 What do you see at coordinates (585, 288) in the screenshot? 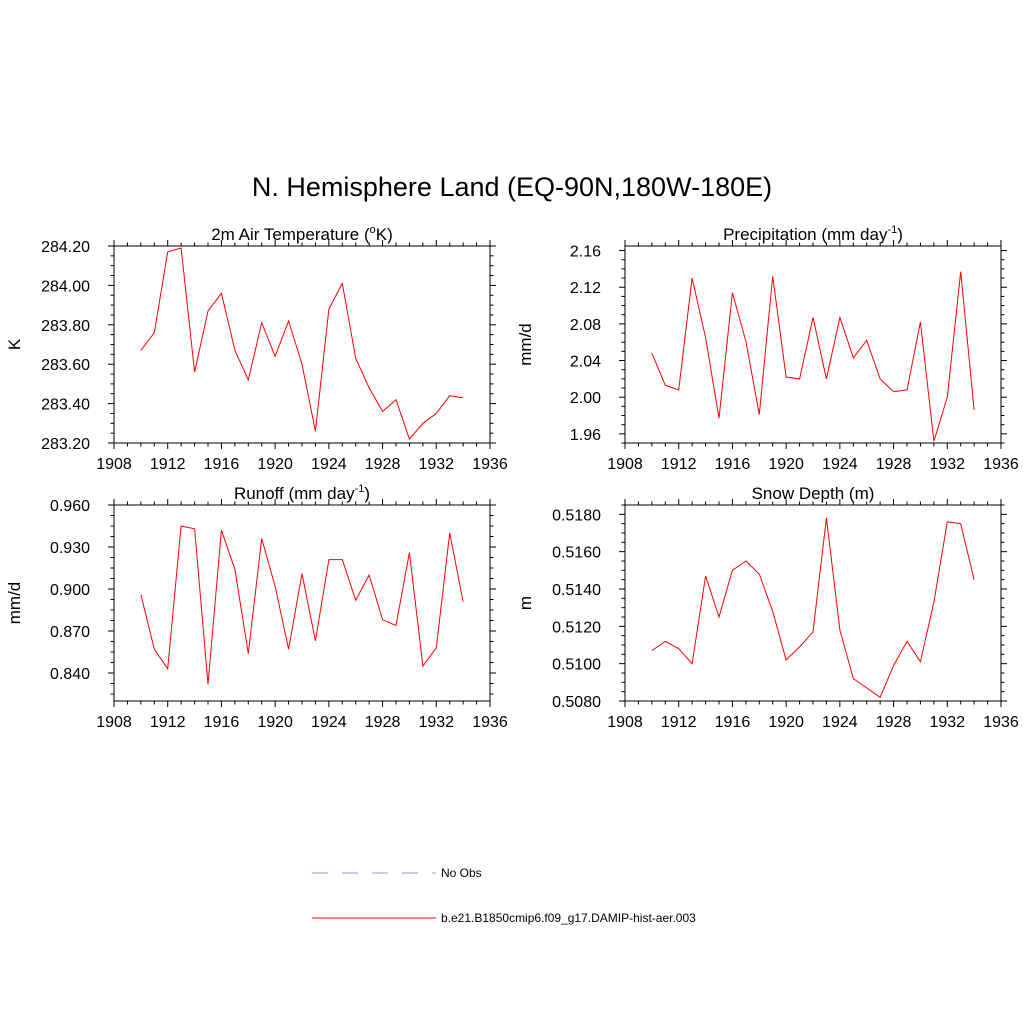
I see `y-tick-label: 2.12` at bounding box center [585, 288].